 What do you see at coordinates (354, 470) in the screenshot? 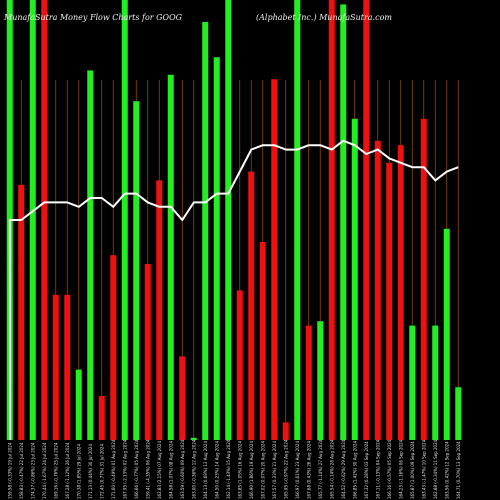
I see `x-tick-label: 166.85 (1.42%) 30 Aug 2024` at bounding box center [354, 470].